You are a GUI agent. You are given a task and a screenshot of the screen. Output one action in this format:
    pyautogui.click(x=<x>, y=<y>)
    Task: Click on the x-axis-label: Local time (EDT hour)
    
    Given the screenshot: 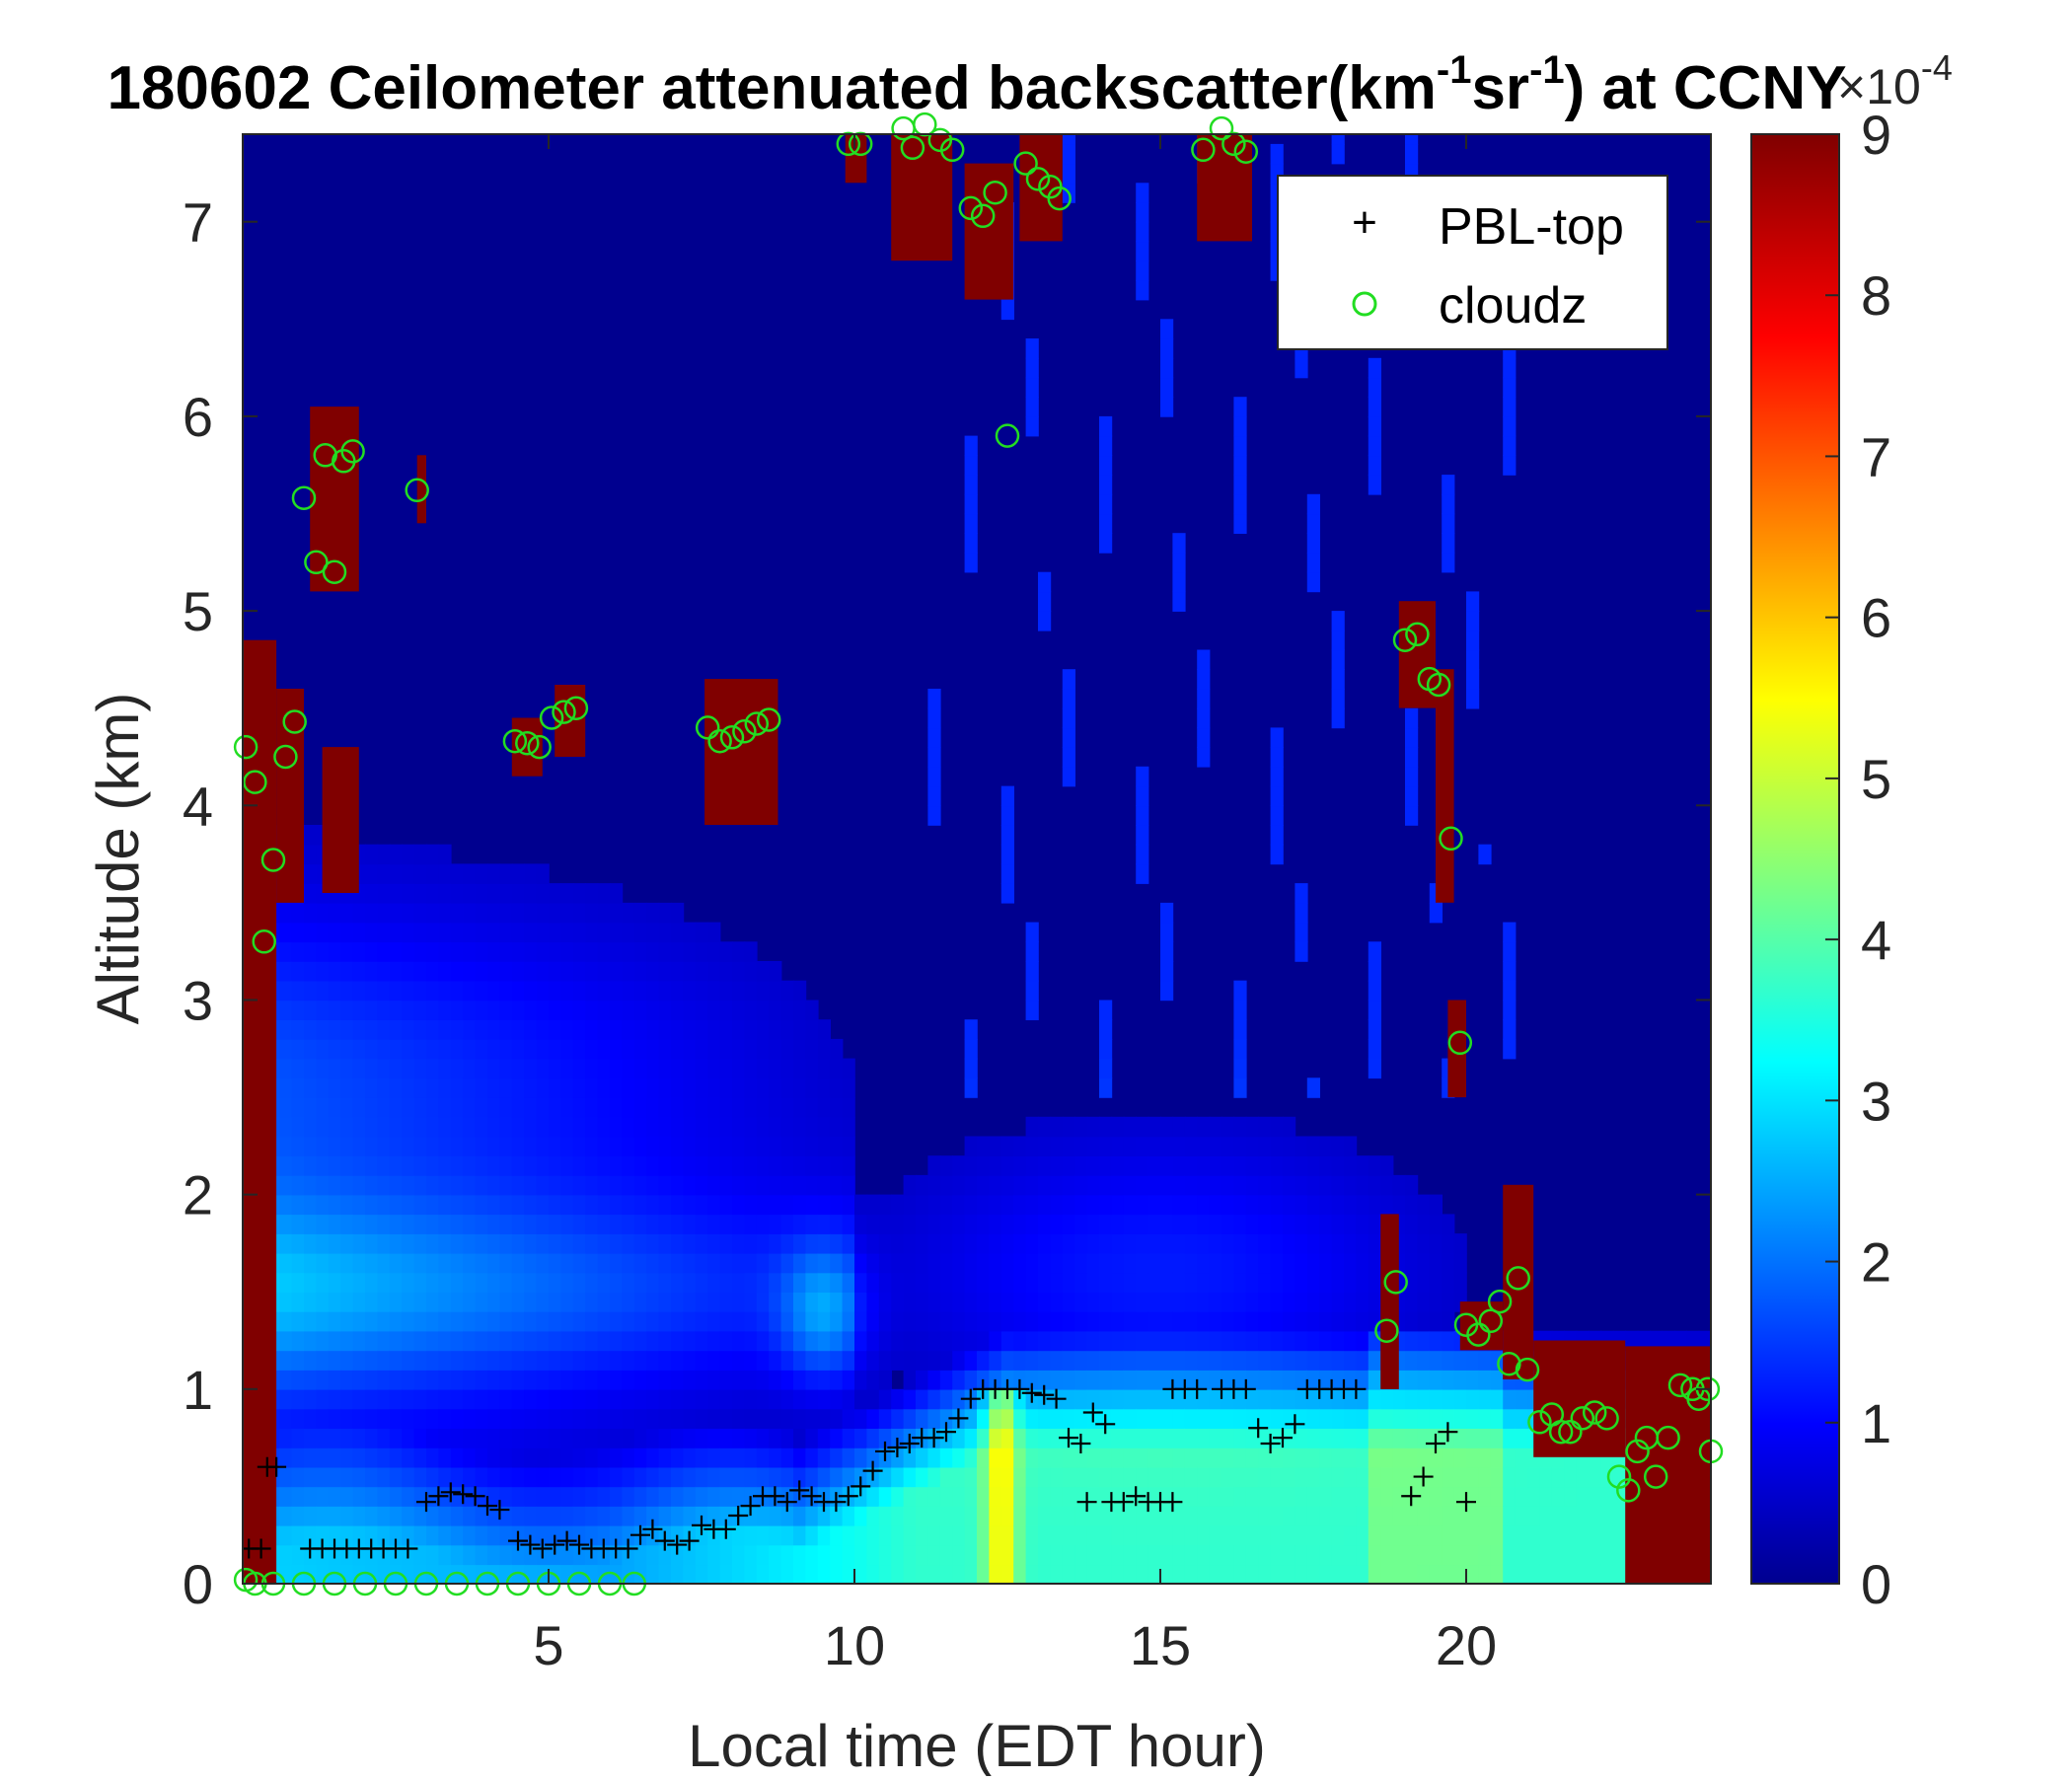 What is the action you would take?
    pyautogui.click(x=977, y=1744)
    